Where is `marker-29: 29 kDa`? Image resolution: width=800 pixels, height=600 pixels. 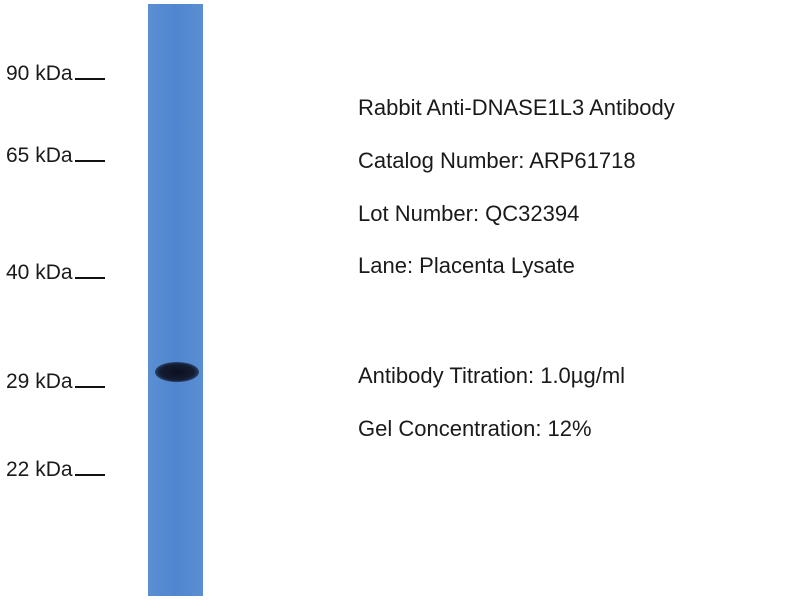 marker-29: 29 kDa is located at coordinates (55, 382).